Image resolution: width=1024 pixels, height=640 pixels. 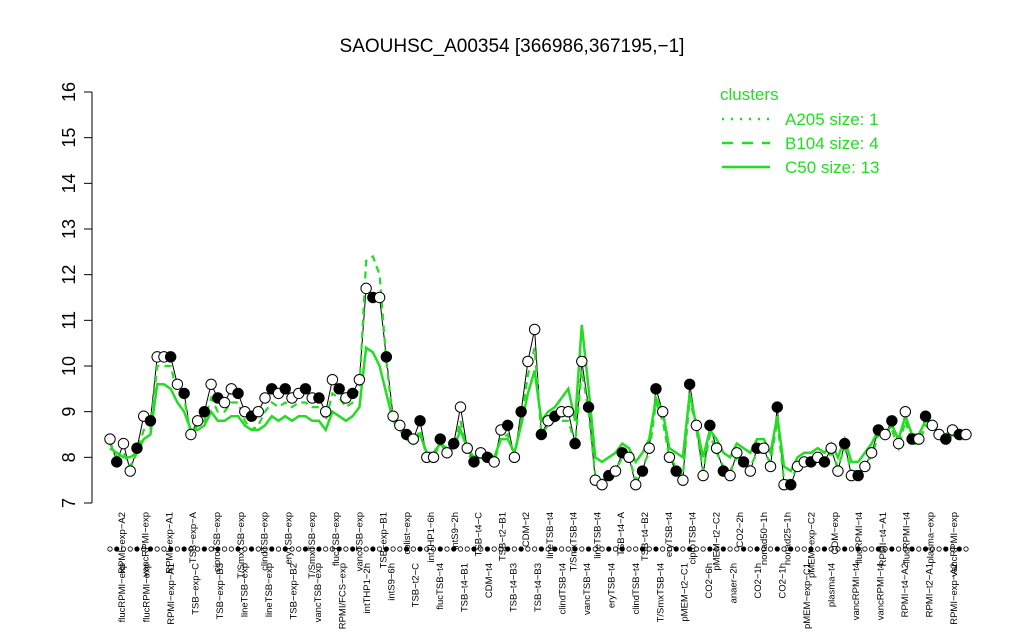 I want to click on x-tick-label-bottom: CO2−6h, so click(x=709, y=581).